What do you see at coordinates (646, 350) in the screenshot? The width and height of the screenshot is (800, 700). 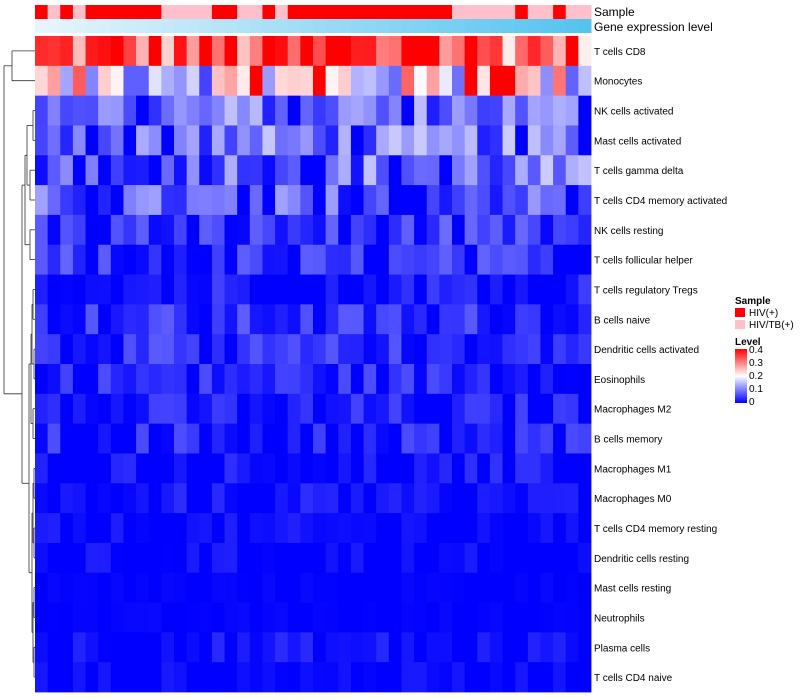 I see `row-label: Dendritic cells activated` at bounding box center [646, 350].